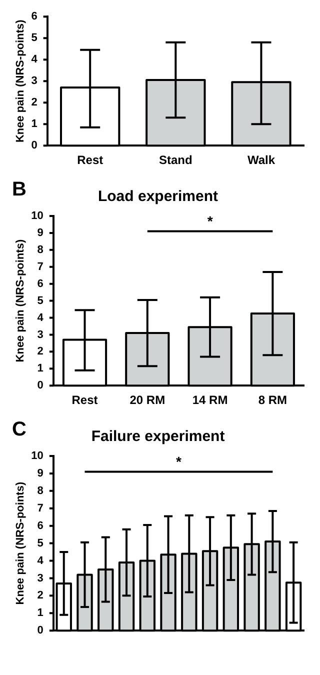  Describe the element at coordinates (19, 189) in the screenshot. I see `text: B` at that location.